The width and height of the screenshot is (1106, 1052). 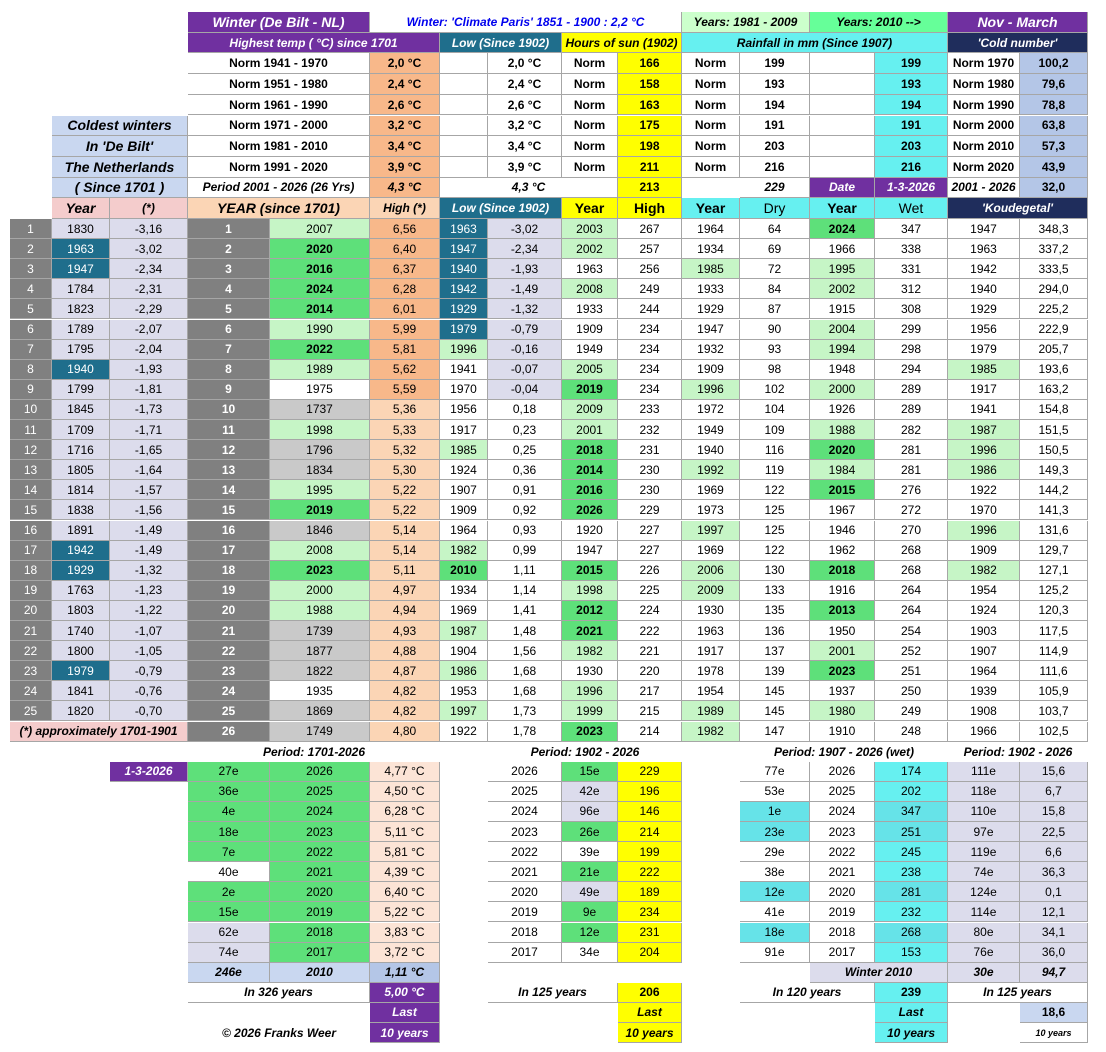 I want to click on data-cell: 72, so click(x=775, y=269).